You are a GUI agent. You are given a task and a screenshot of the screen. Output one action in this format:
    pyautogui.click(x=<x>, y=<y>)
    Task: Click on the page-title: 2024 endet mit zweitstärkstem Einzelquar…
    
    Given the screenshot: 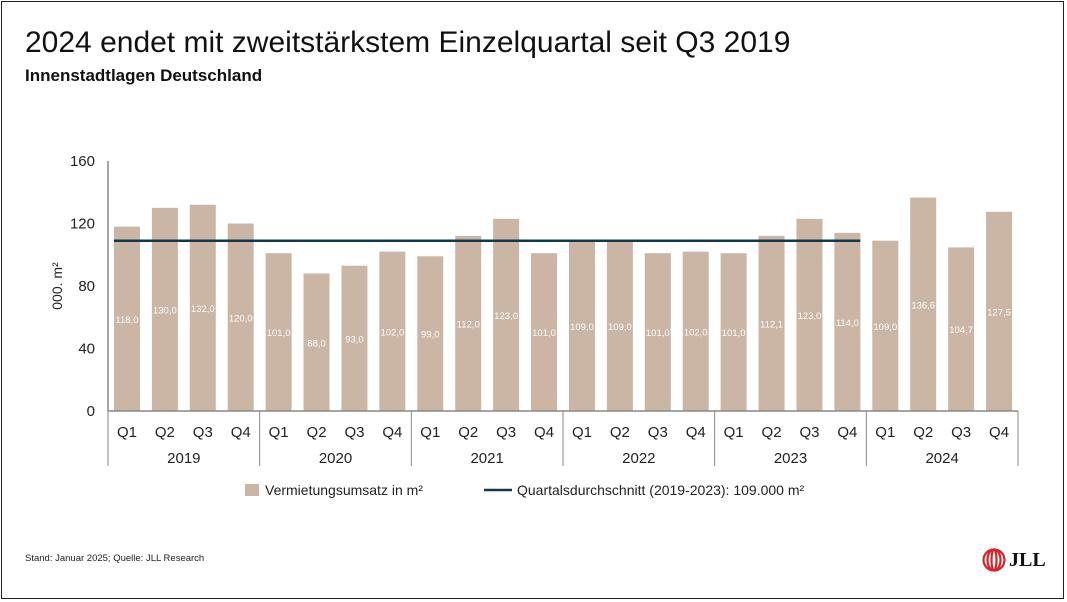 What is the action you would take?
    pyautogui.click(x=408, y=42)
    